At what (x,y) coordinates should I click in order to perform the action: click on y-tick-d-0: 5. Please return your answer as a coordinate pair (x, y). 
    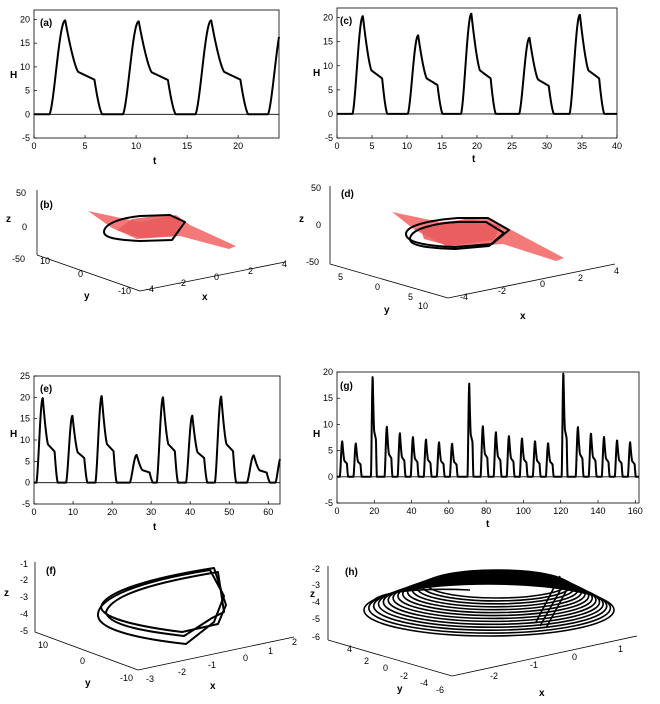
    Looking at the image, I should click on (340, 277).